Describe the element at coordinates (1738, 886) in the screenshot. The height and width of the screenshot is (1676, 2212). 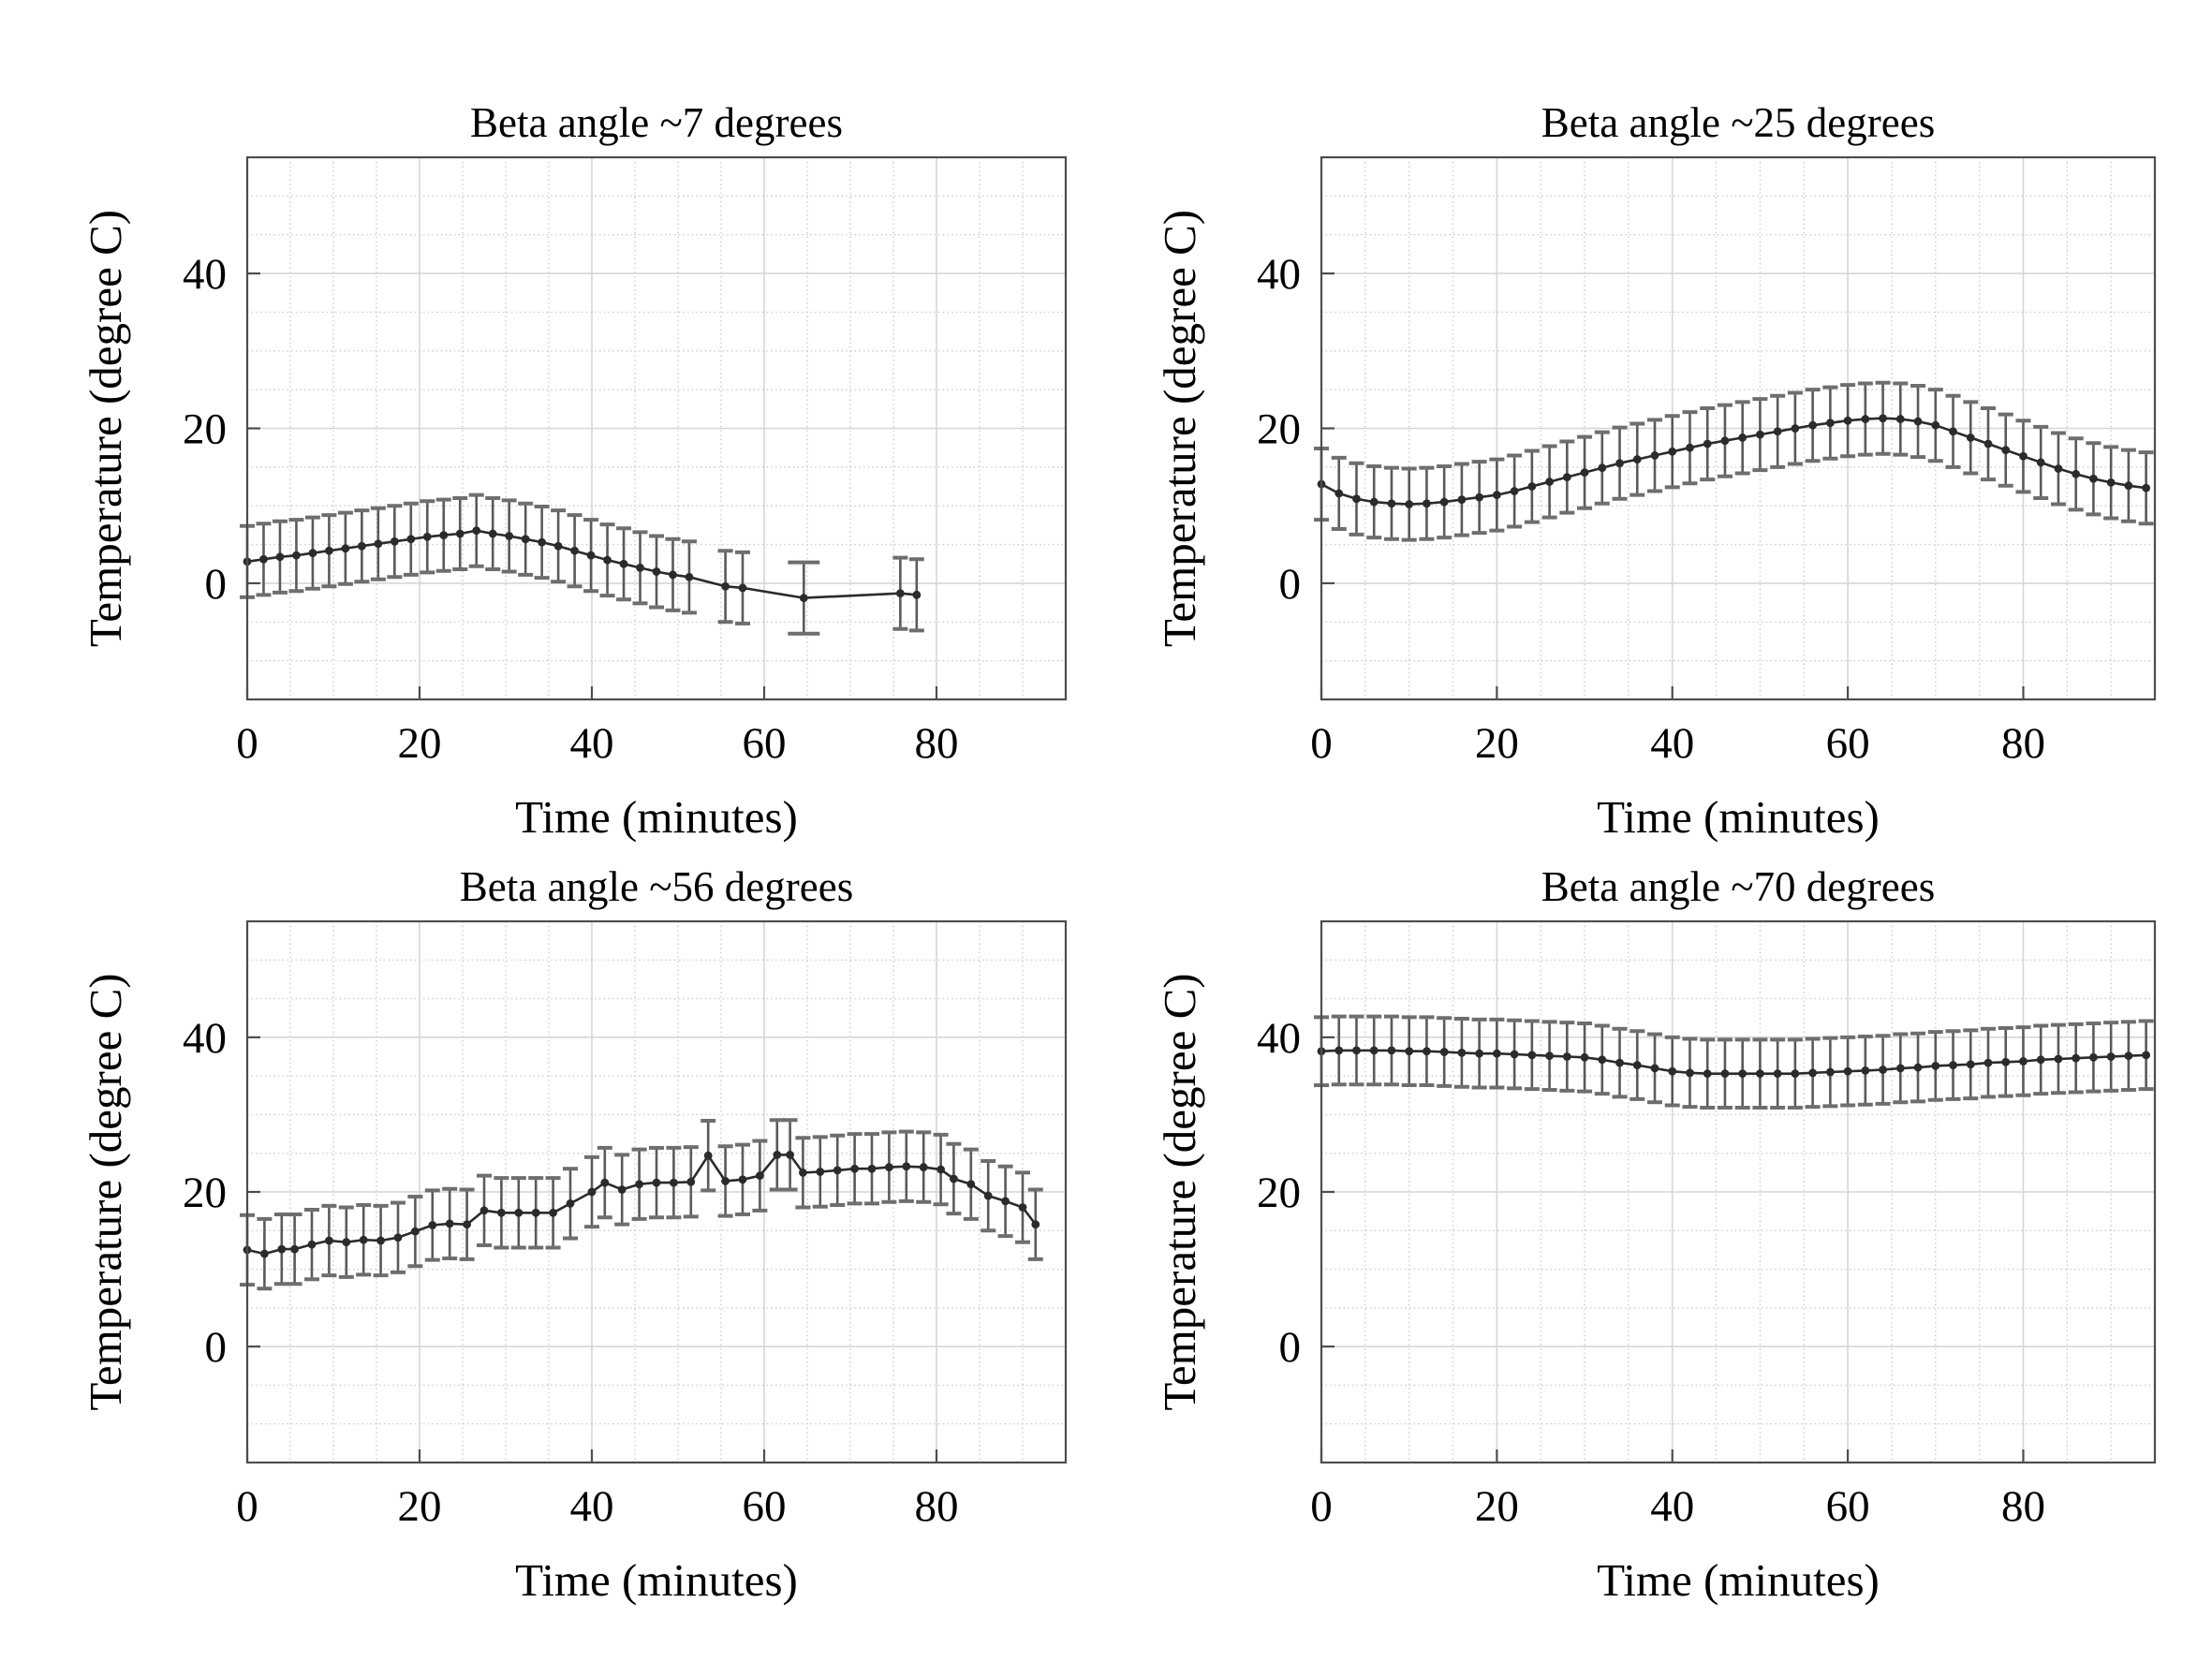
I see `plot-title: Beta angle ~70 degrees` at that location.